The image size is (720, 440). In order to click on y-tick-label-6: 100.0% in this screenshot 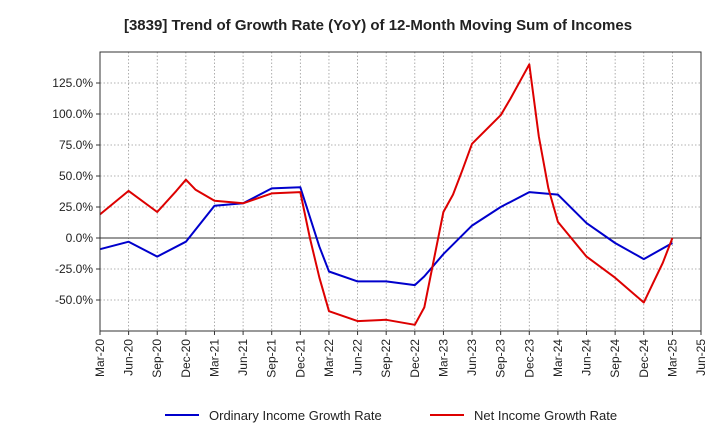, I will do `click(72, 114)`.